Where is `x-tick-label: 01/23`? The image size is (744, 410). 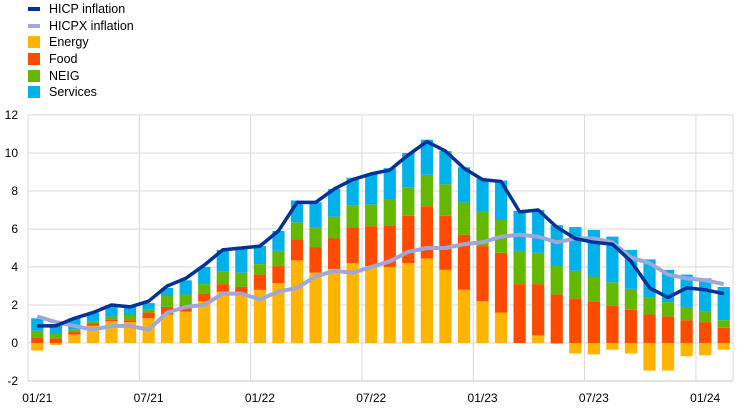 x-tick-label: 01/23 is located at coordinates (483, 398).